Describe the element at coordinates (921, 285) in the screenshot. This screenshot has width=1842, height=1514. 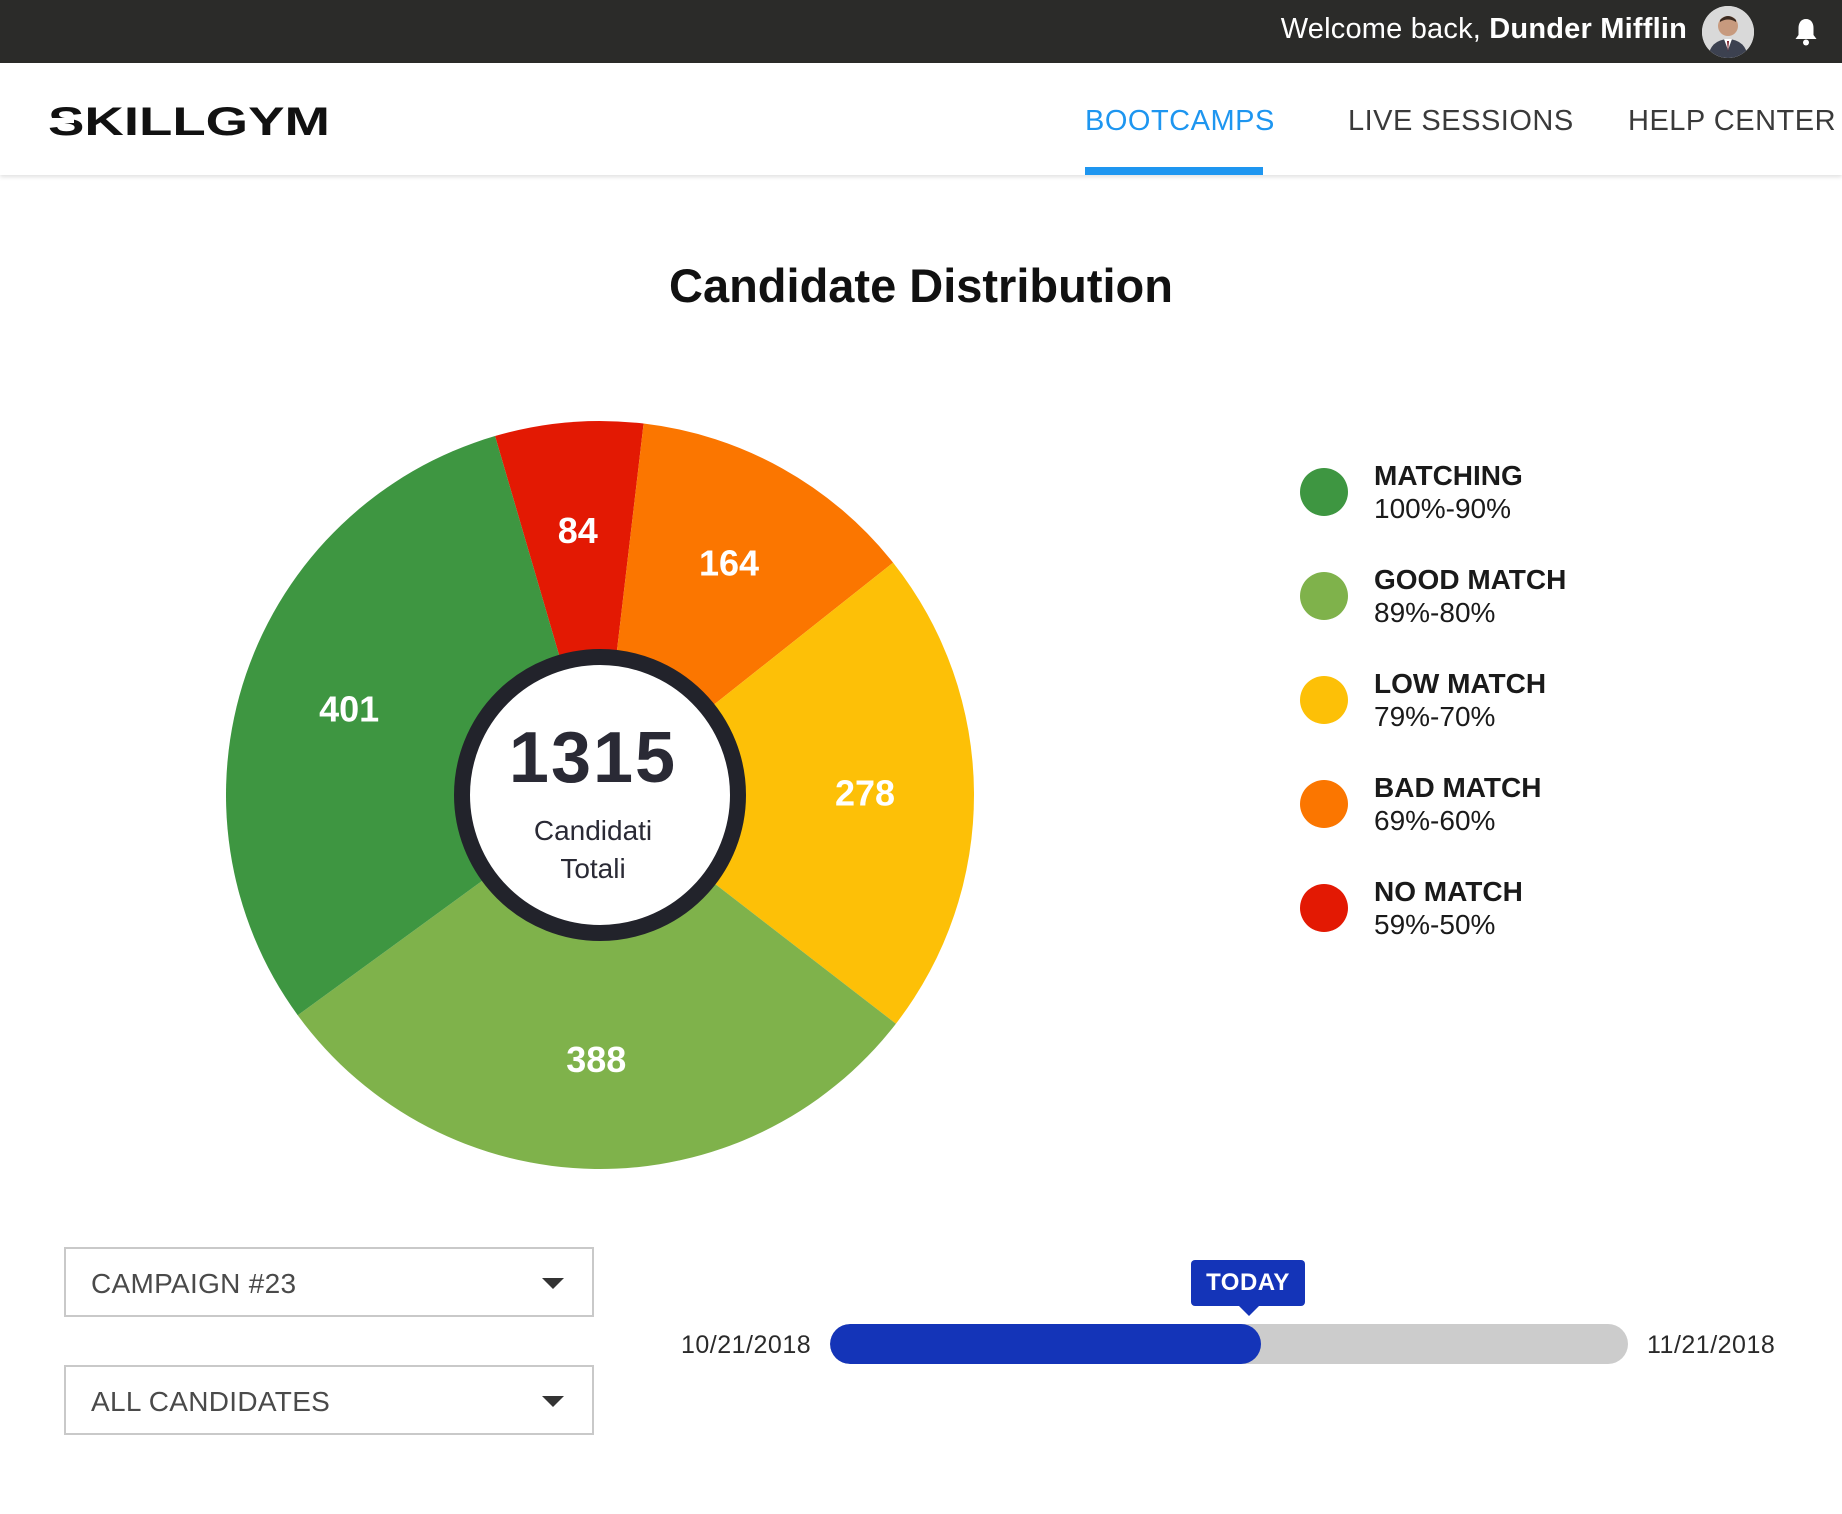
I see `page-title: Candidate Distribution` at that location.